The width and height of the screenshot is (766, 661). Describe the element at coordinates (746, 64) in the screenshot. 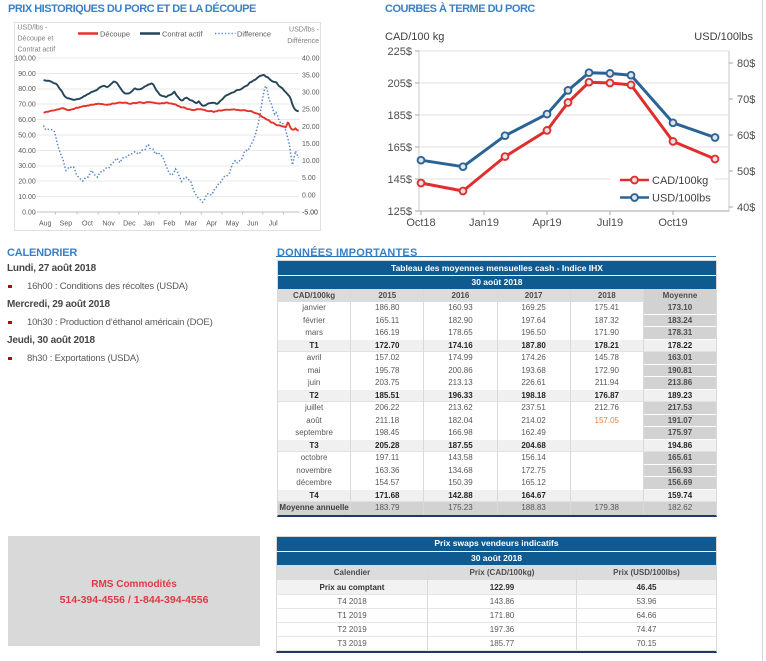

I see `svg-text: 80$` at that location.